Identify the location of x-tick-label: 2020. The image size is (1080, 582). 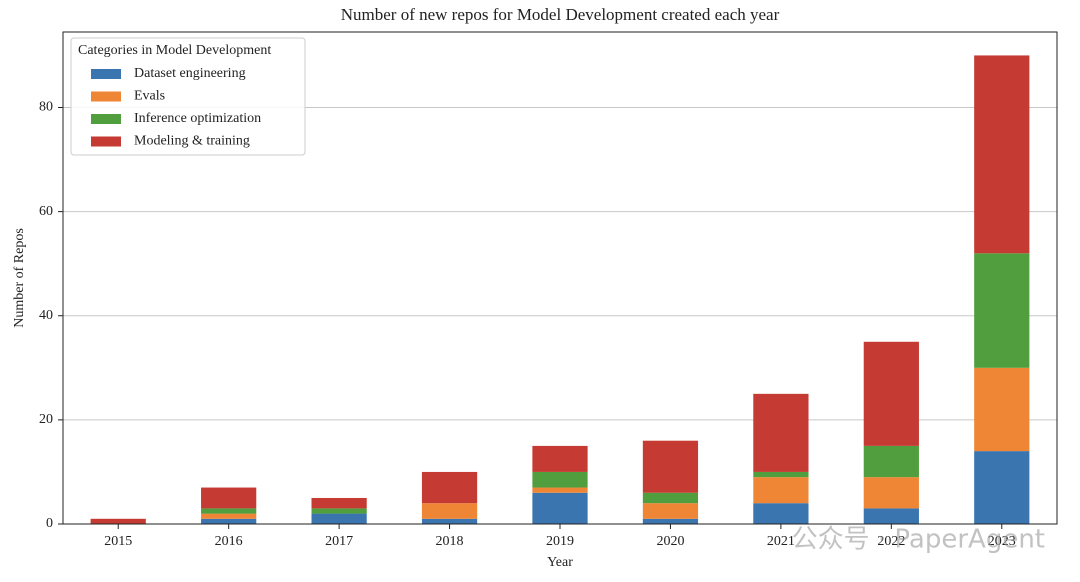
(670, 541).